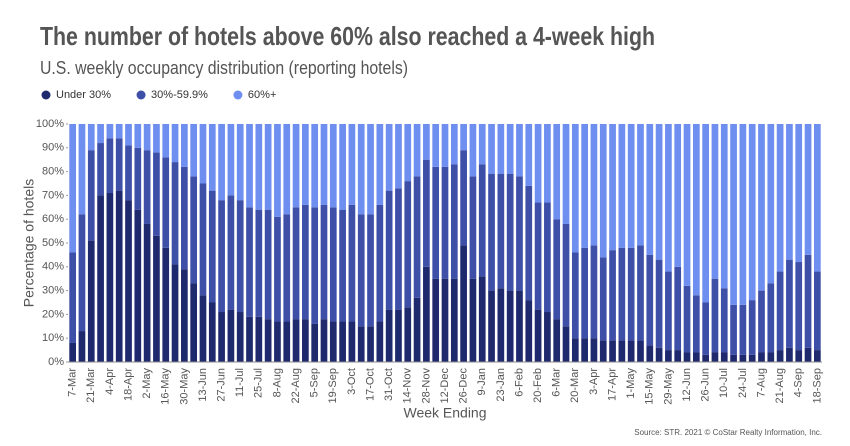 The width and height of the screenshot is (850, 446). What do you see at coordinates (259, 383) in the screenshot?
I see `x-tick-label: 25-Jul` at bounding box center [259, 383].